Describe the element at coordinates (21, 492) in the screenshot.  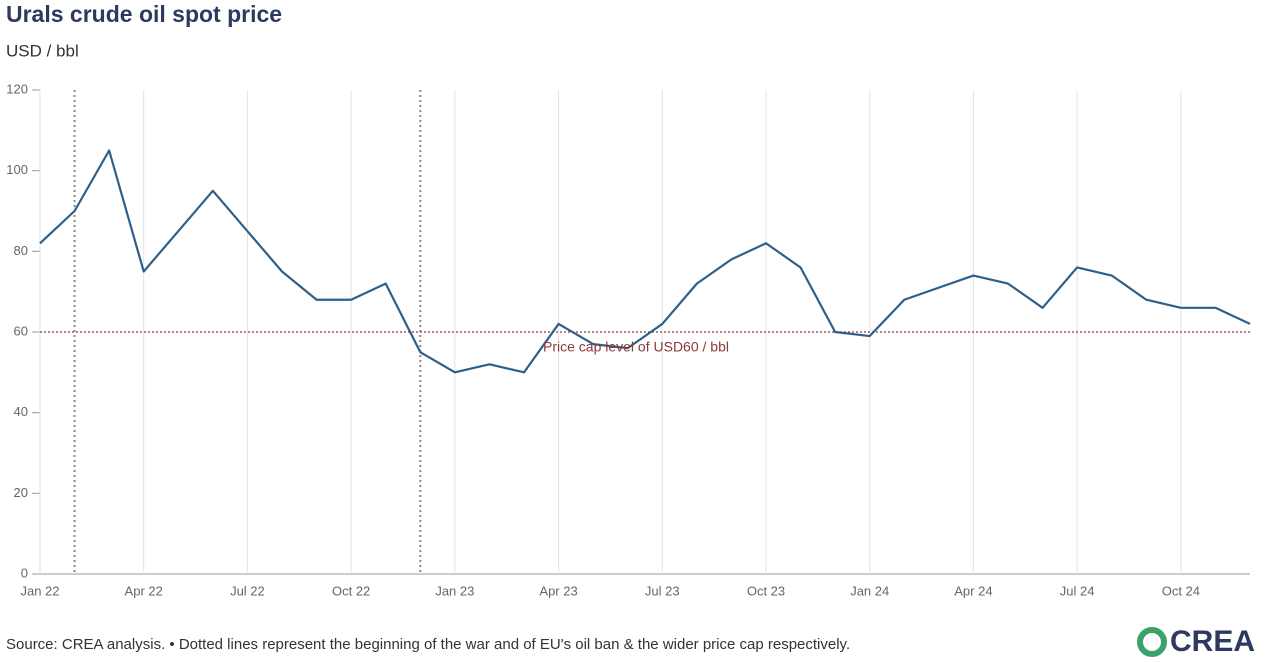
I see `y-tick-label: 20` at that location.